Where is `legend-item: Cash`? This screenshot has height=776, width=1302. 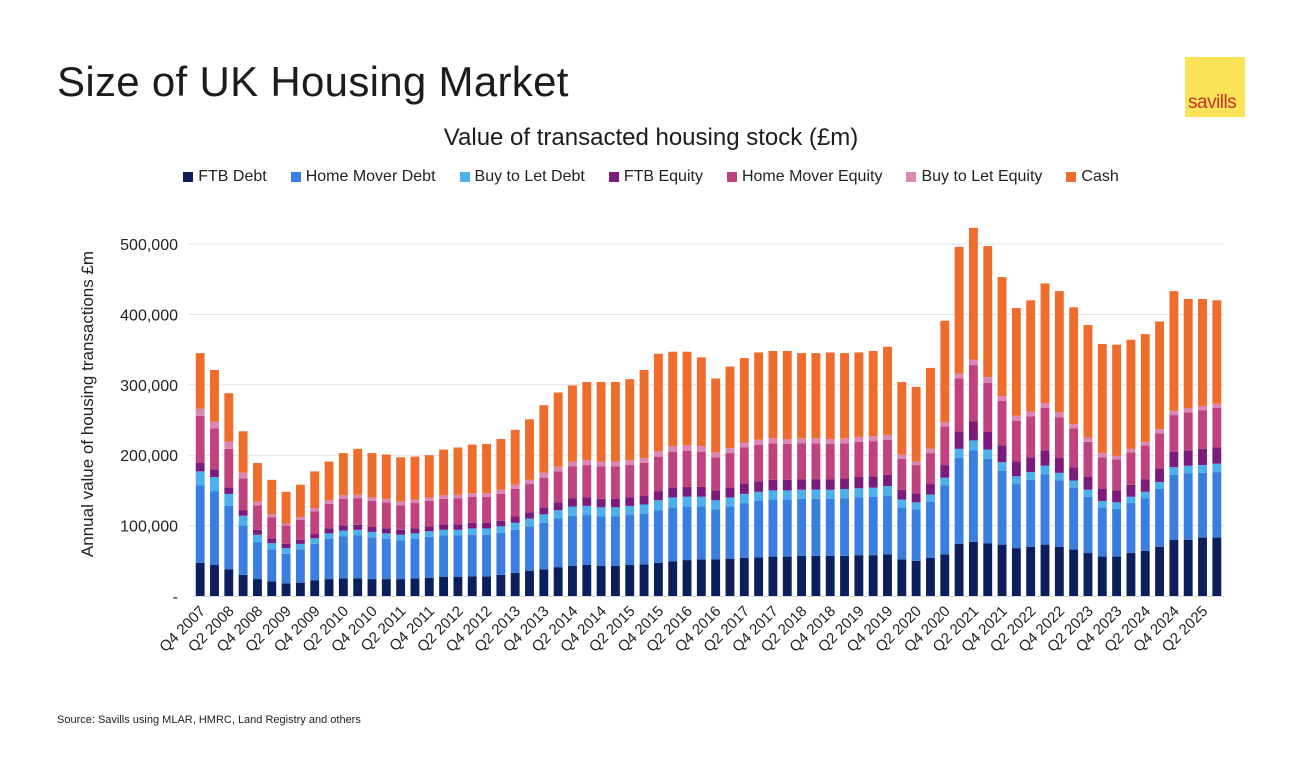
legend-item: Cash is located at coordinates (1092, 177).